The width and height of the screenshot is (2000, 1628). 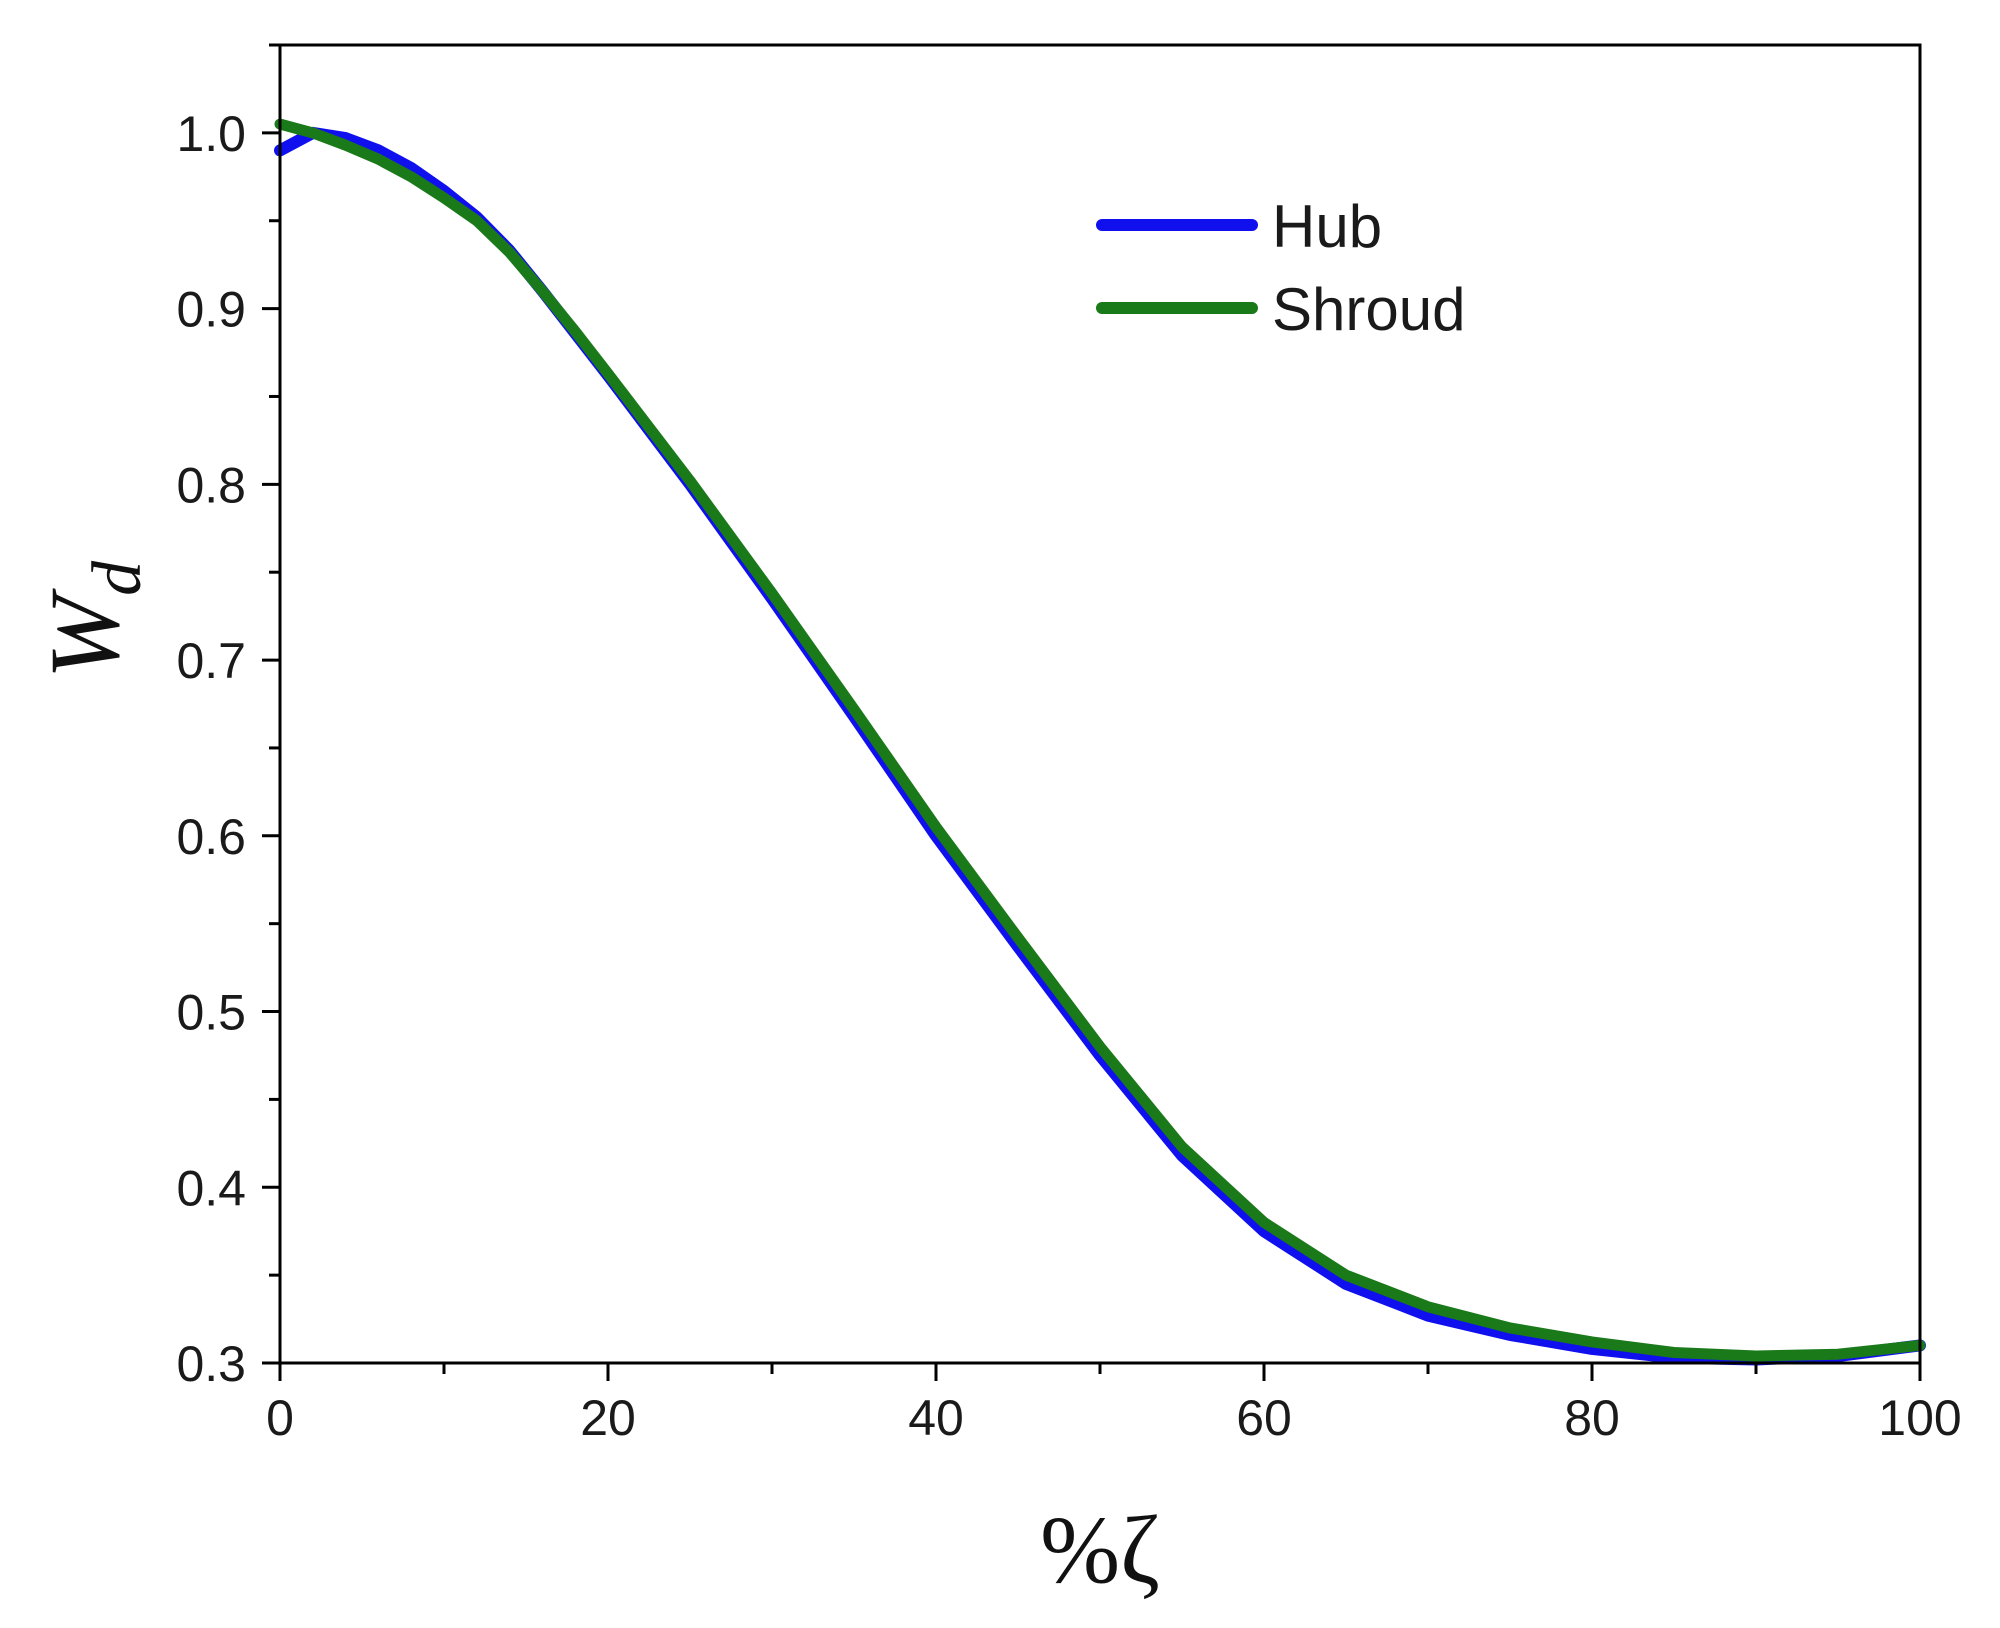 What do you see at coordinates (1100, 1549) in the screenshot?
I see `x-axis-title: %ζ` at bounding box center [1100, 1549].